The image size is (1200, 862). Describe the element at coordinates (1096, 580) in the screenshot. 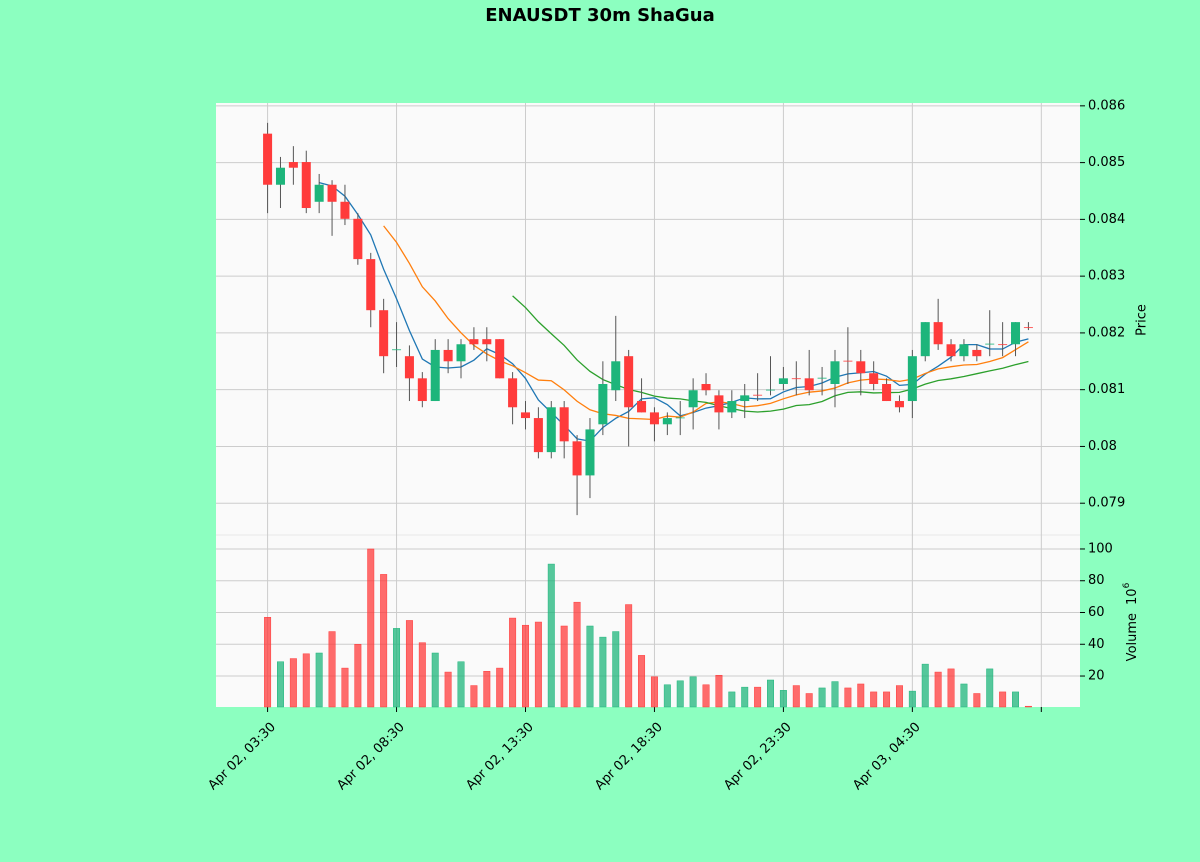

I see `y-tick-label: 80` at that location.